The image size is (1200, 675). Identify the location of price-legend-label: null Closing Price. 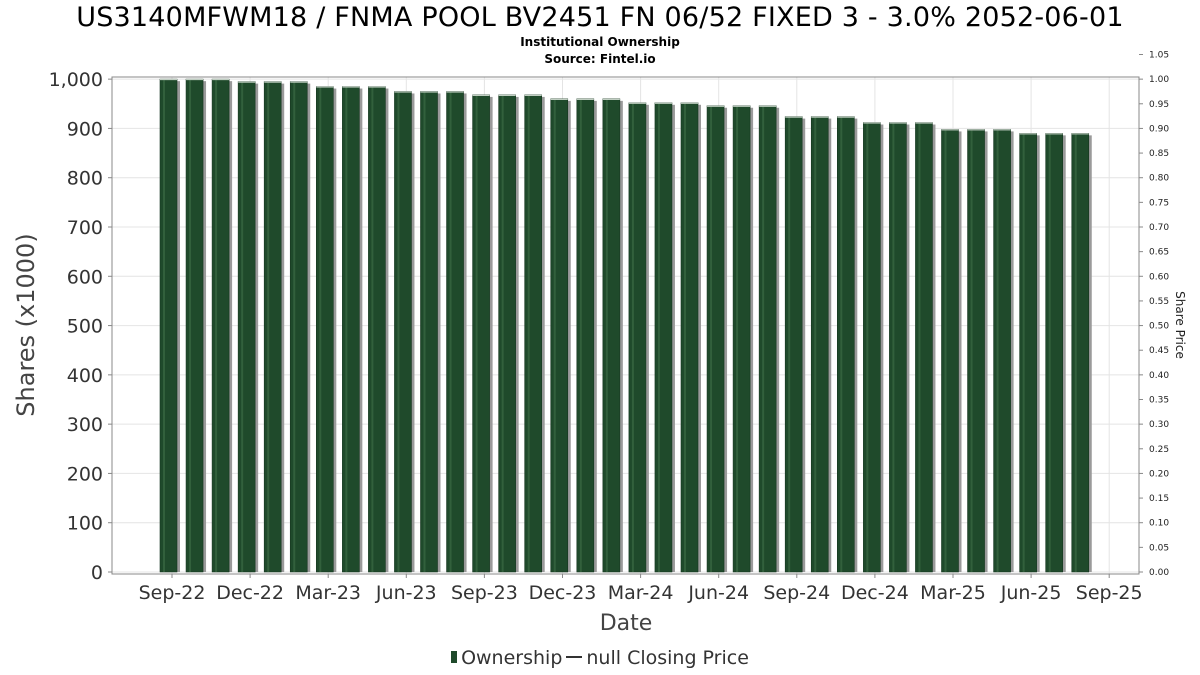
(667, 658).